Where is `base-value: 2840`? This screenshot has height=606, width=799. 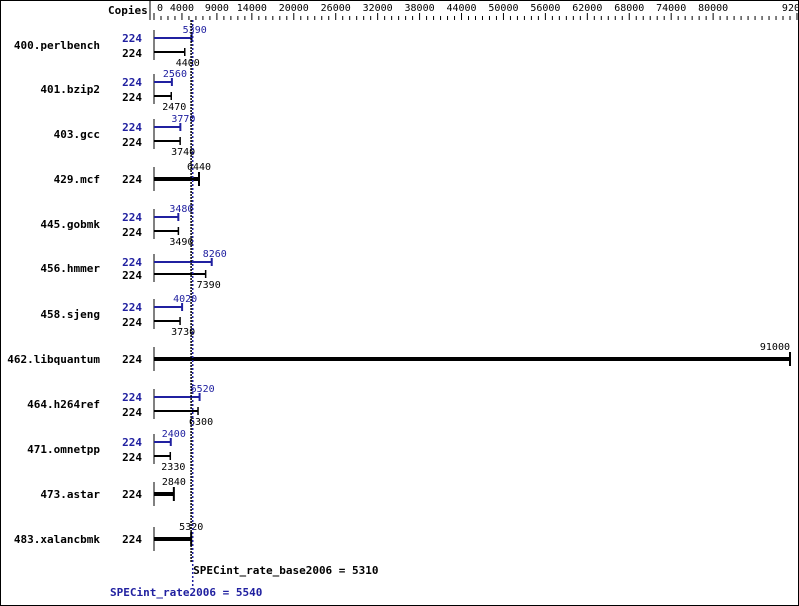
base-value: 2840 is located at coordinates (174, 482).